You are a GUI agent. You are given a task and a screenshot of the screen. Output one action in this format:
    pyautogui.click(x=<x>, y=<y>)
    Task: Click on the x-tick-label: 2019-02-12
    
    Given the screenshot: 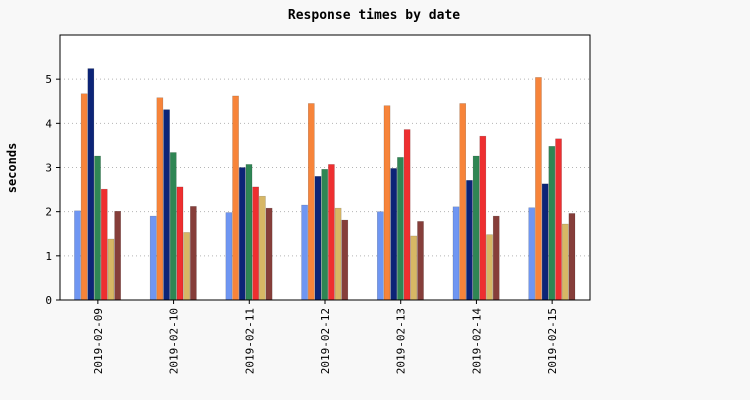 What is the action you would take?
    pyautogui.click(x=325, y=341)
    